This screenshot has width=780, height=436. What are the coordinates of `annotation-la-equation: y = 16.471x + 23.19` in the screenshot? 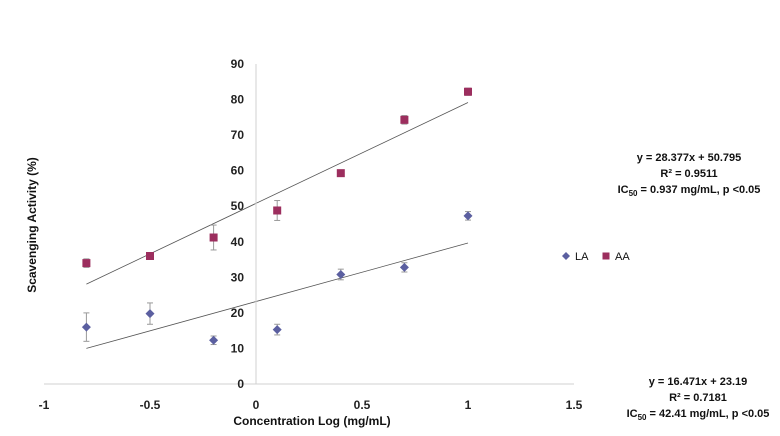 It's located at (698, 382).